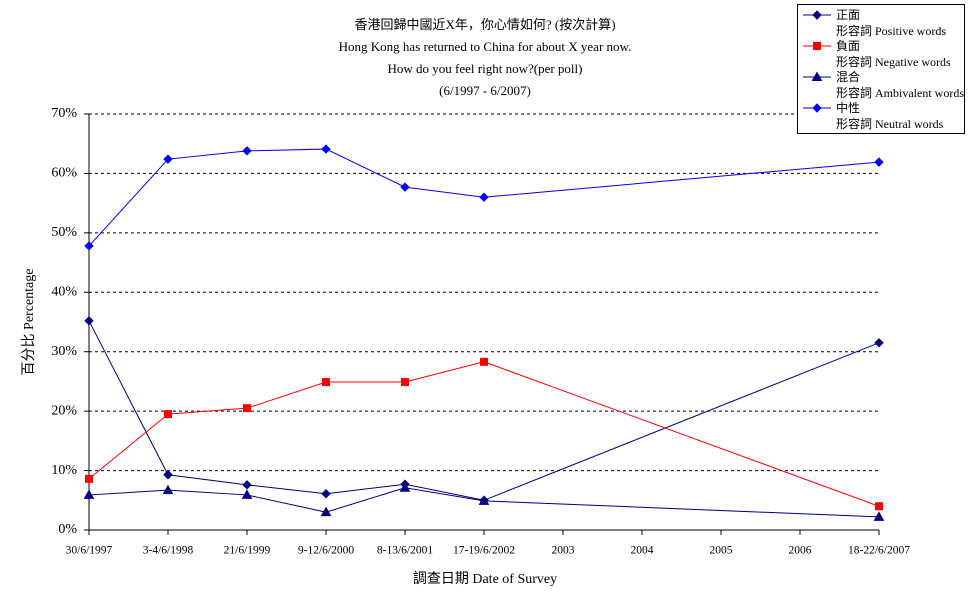  I want to click on x-tick-label: 2006, so click(800, 551).